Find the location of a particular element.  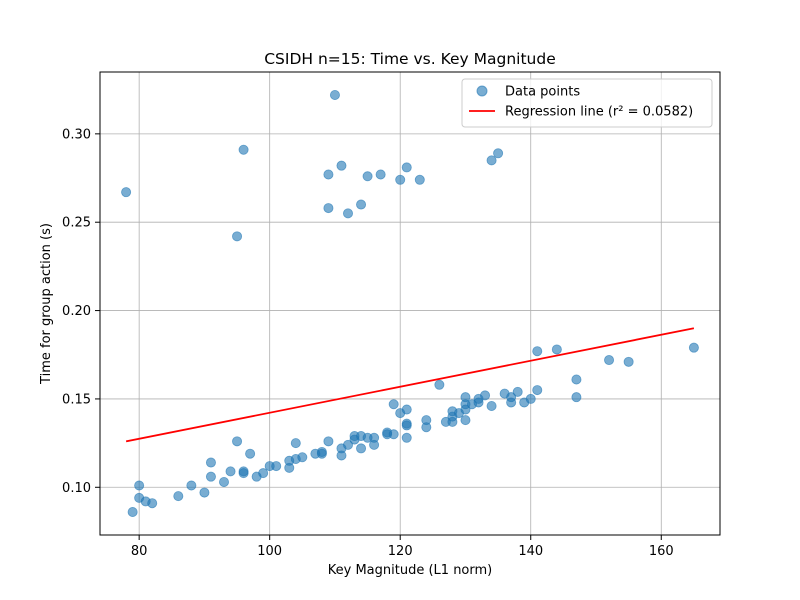

x-tick-label: 80 is located at coordinates (139, 551).